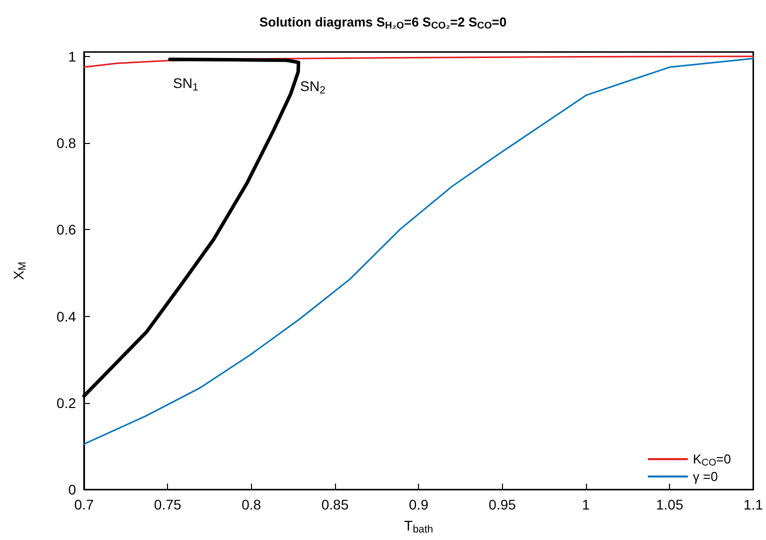 This screenshot has height=540, width=766. Describe the element at coordinates (705, 476) in the screenshot. I see `legend-label: γ =0` at that location.